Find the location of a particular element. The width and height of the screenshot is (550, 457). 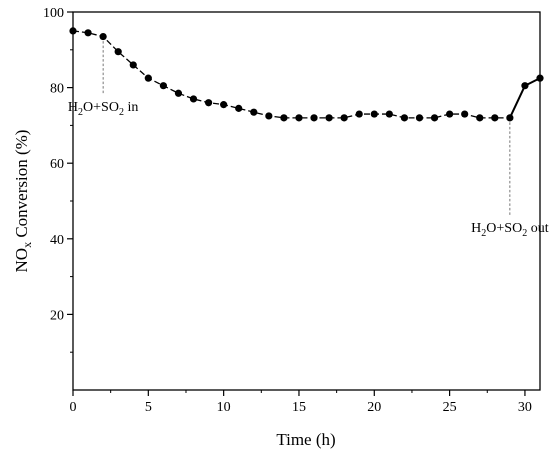

y-tick-label: 60 is located at coordinates (57, 164).